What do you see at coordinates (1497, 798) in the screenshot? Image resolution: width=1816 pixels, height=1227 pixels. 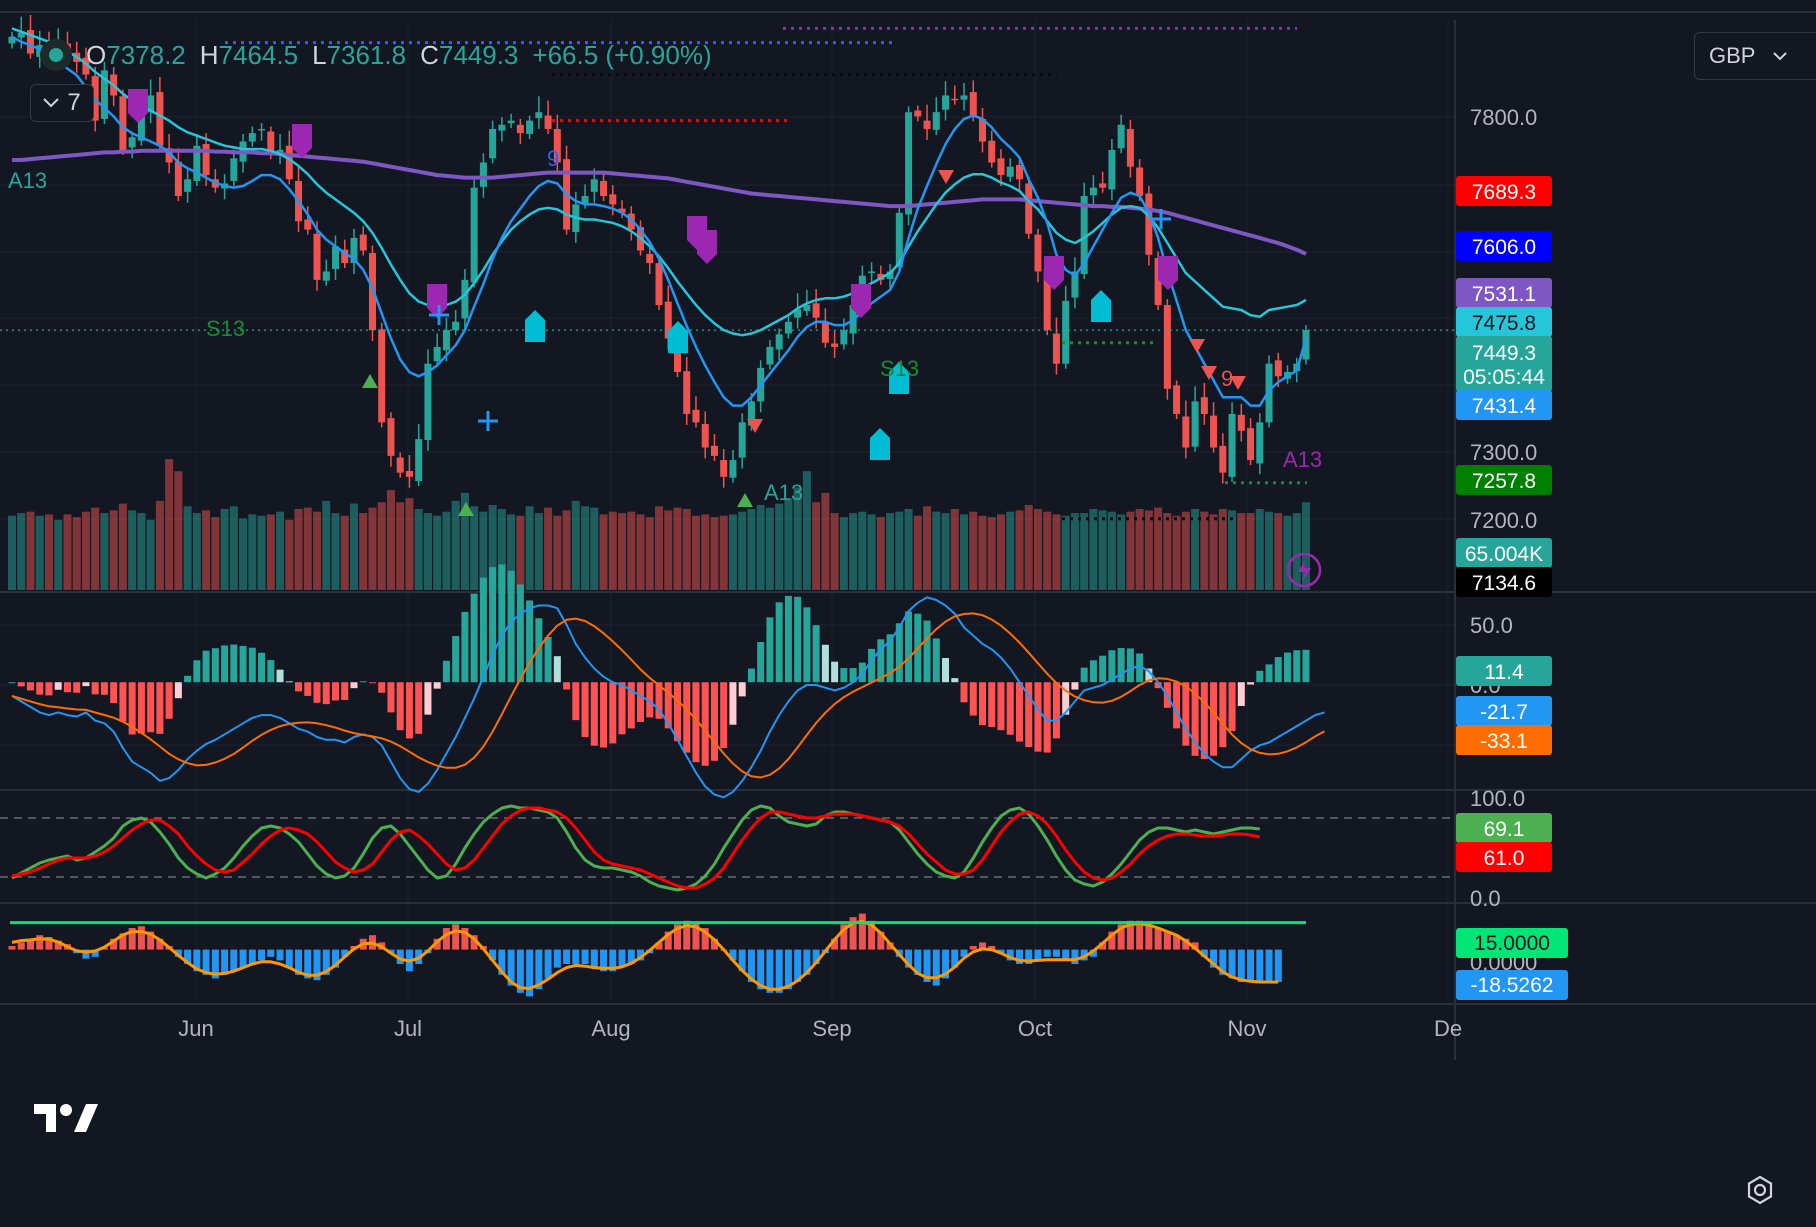 I see `stoch-axis-tick: 100.0` at bounding box center [1497, 798].